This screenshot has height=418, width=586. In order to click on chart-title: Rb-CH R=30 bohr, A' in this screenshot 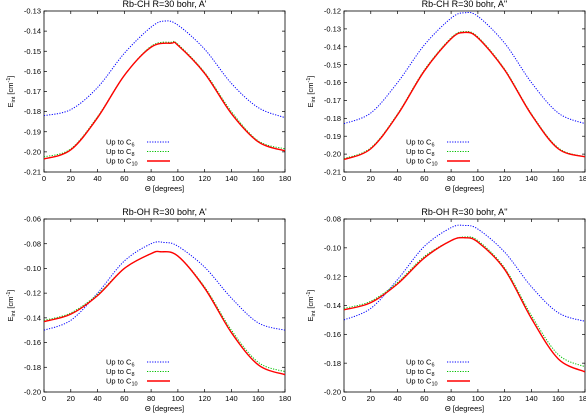, I will do `click(164, 4)`.